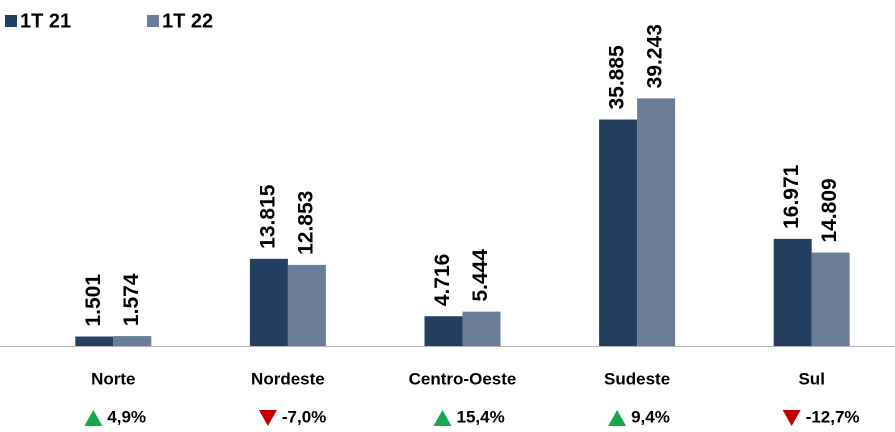 The height and width of the screenshot is (432, 895). Describe the element at coordinates (829, 210) in the screenshot. I see `value-label: 14.809` at that location.